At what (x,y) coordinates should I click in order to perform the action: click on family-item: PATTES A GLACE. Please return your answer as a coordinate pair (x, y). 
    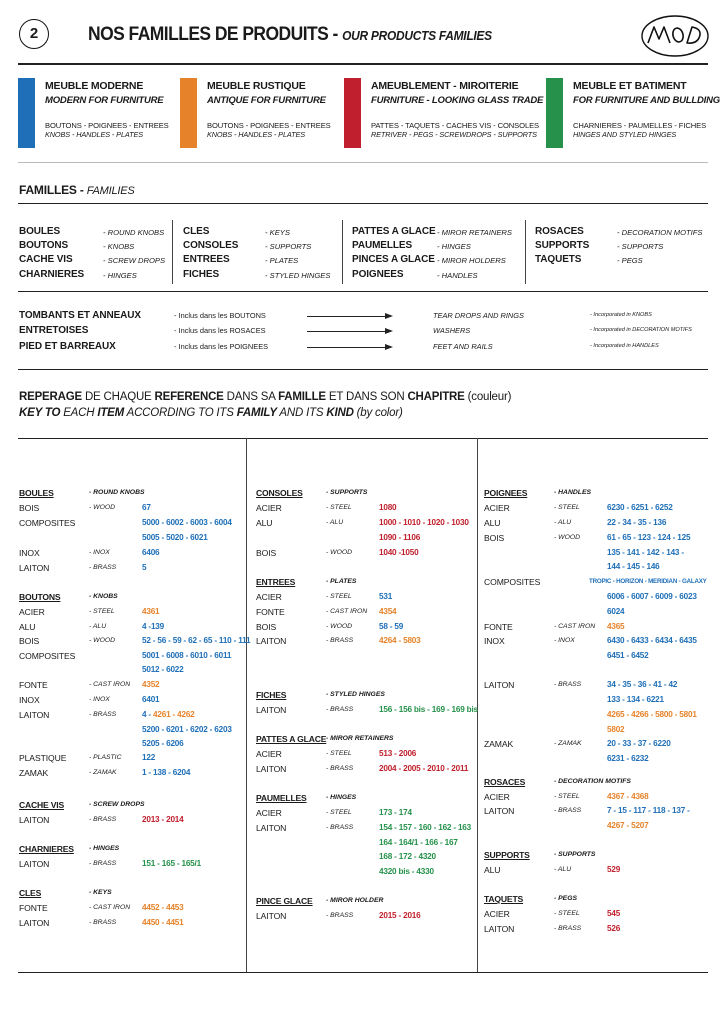
    Looking at the image, I should click on (394, 231).